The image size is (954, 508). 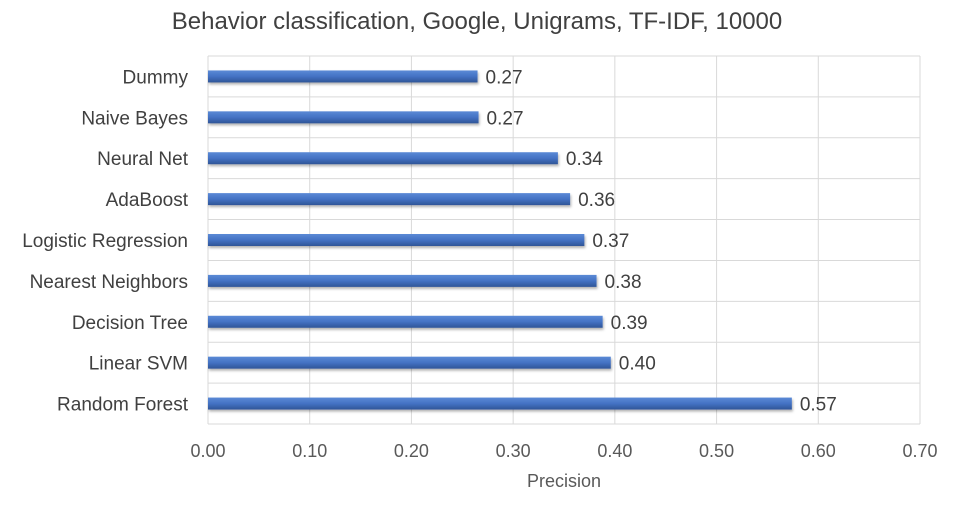 I want to click on x-tick-label: 0.60, so click(x=818, y=451).